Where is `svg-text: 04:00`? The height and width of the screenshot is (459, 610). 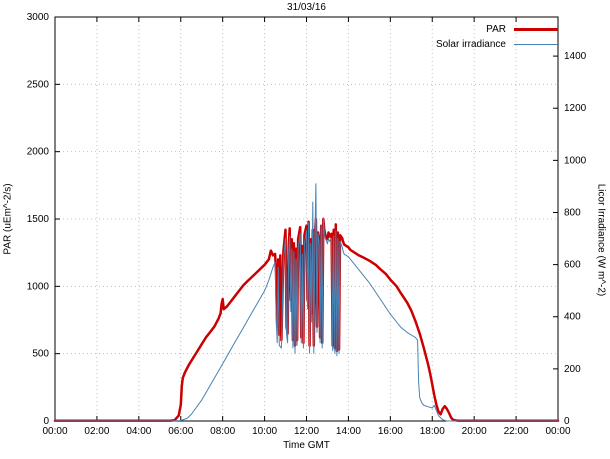 svg-text: 04:00 is located at coordinates (138, 431).